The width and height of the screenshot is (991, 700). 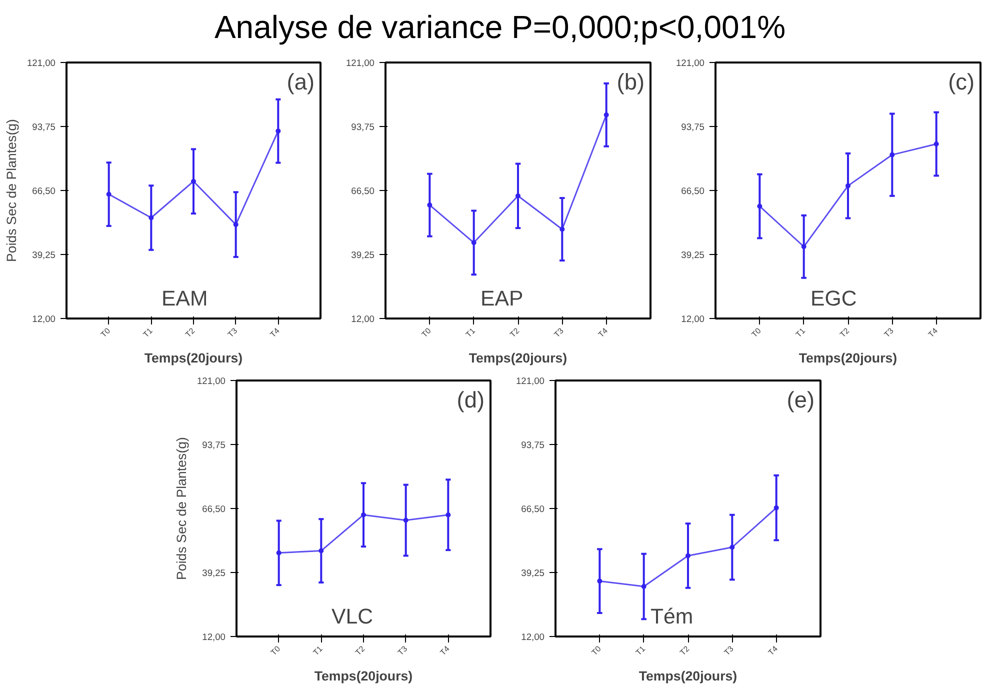 I want to click on annotation: VLC, so click(x=352, y=616).